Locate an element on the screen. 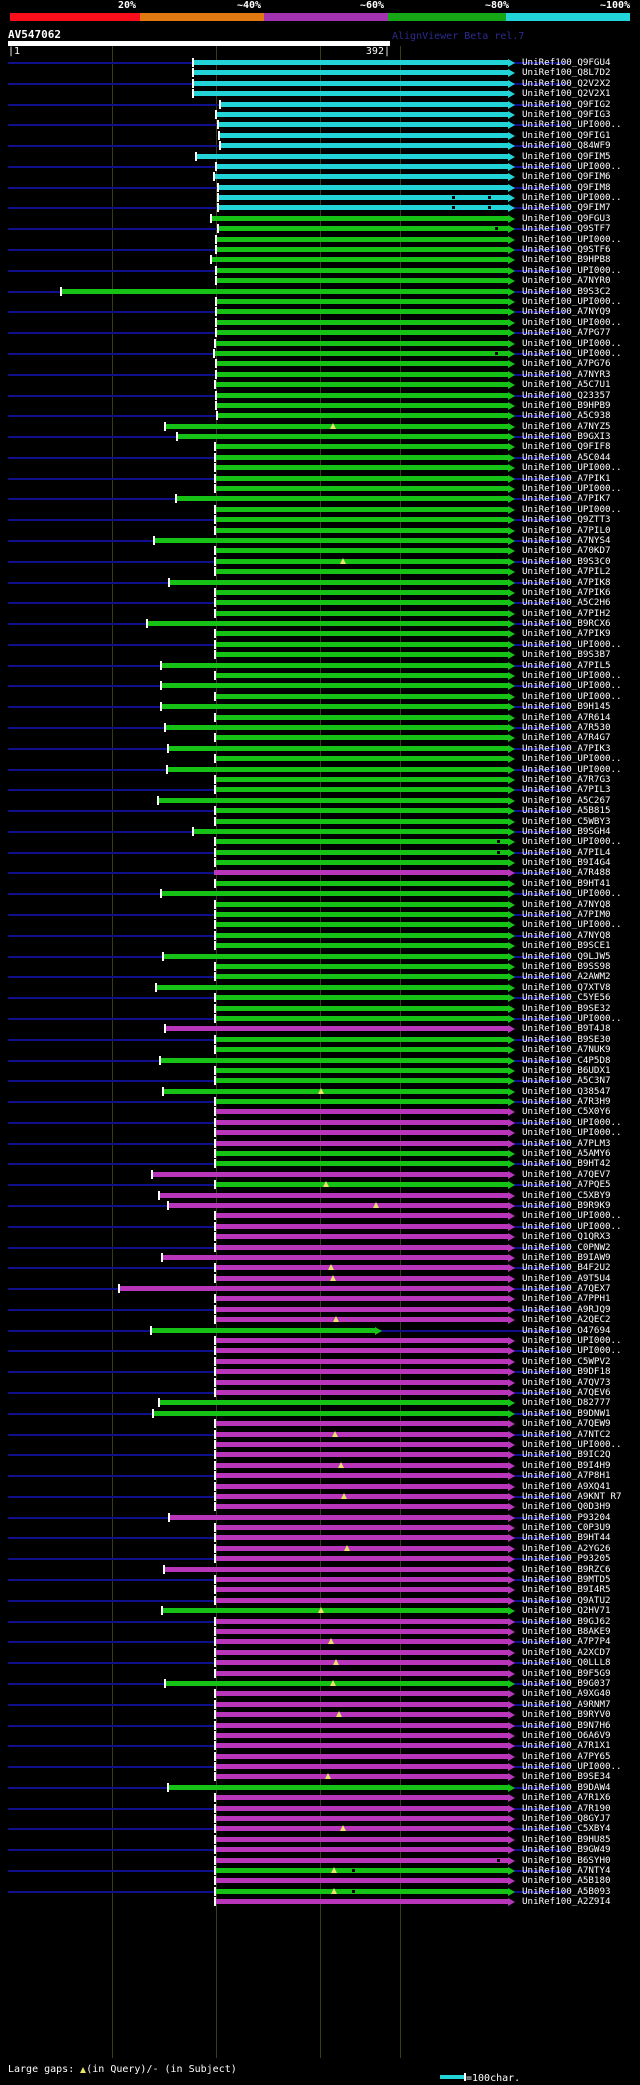 The height and width of the screenshot is (2085, 640). hit-accession-label: UniRef100_A7QEV6 is located at coordinates (566, 1392).